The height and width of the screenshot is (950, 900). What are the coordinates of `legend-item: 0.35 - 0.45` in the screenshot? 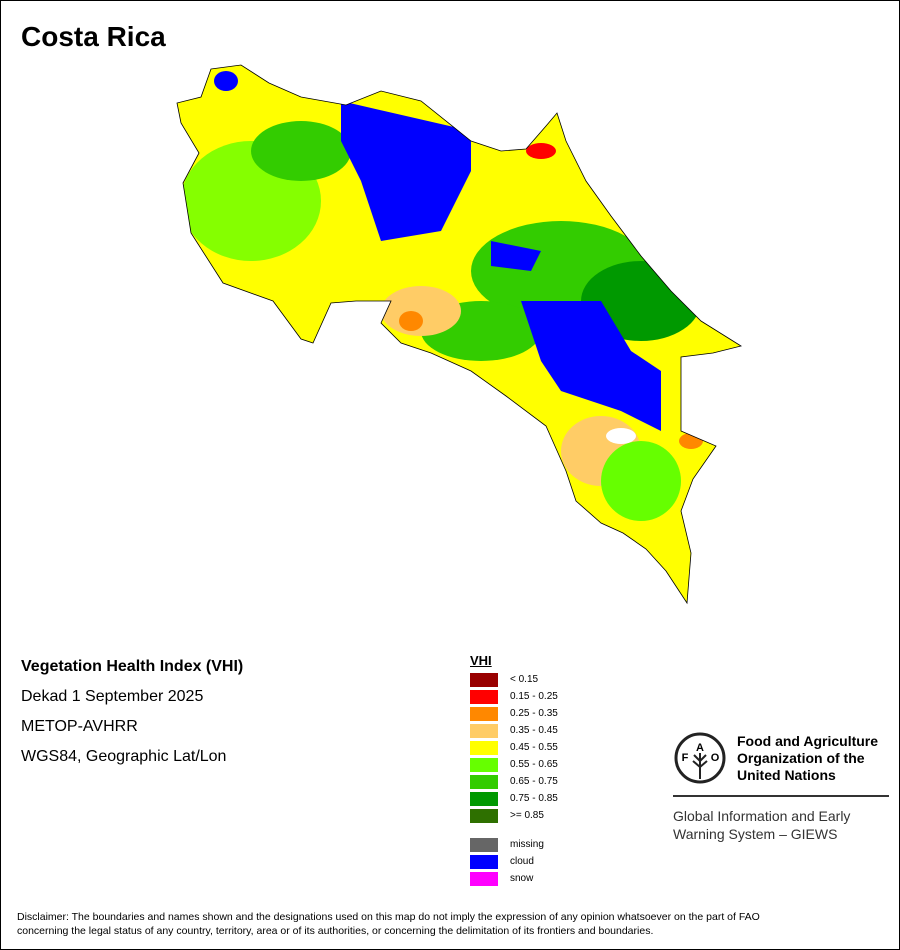 It's located at (514, 730).